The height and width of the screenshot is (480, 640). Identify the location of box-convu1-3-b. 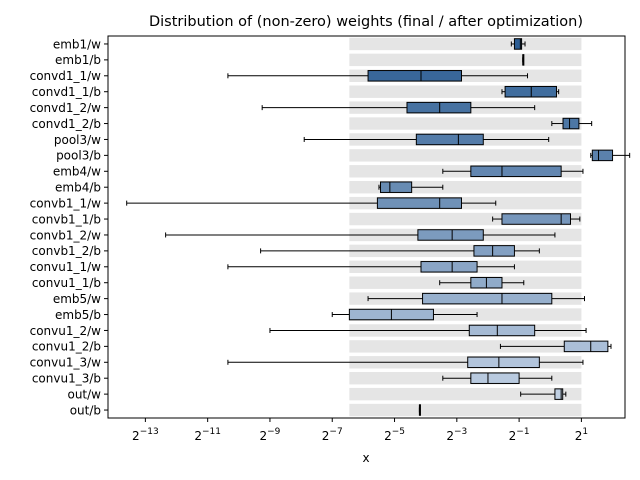
(497, 378).